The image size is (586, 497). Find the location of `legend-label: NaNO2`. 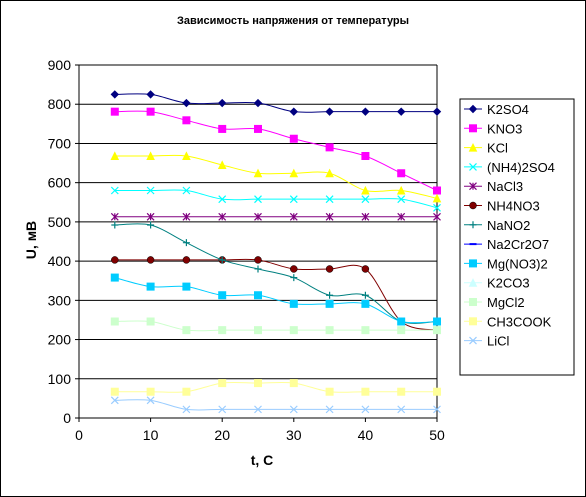

legend-label: NaNO2 is located at coordinates (508, 225).